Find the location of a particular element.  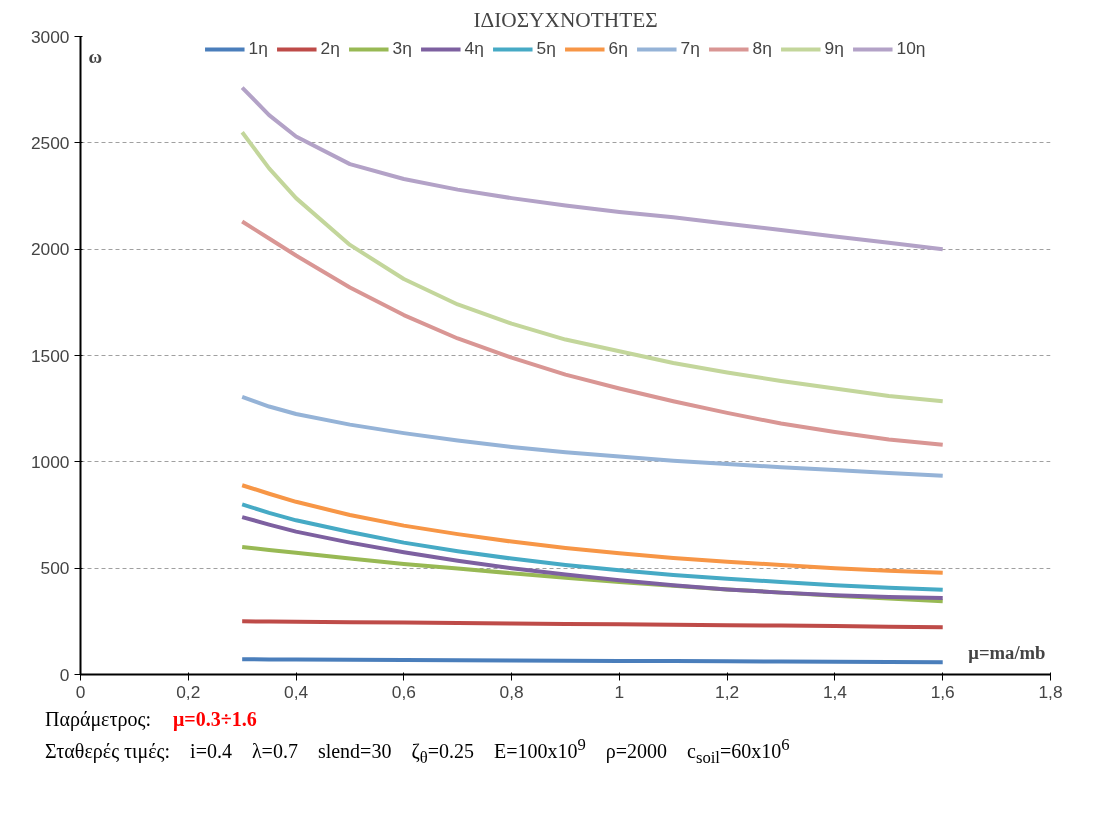

x-tick-label: 1,4 is located at coordinates (835, 691).